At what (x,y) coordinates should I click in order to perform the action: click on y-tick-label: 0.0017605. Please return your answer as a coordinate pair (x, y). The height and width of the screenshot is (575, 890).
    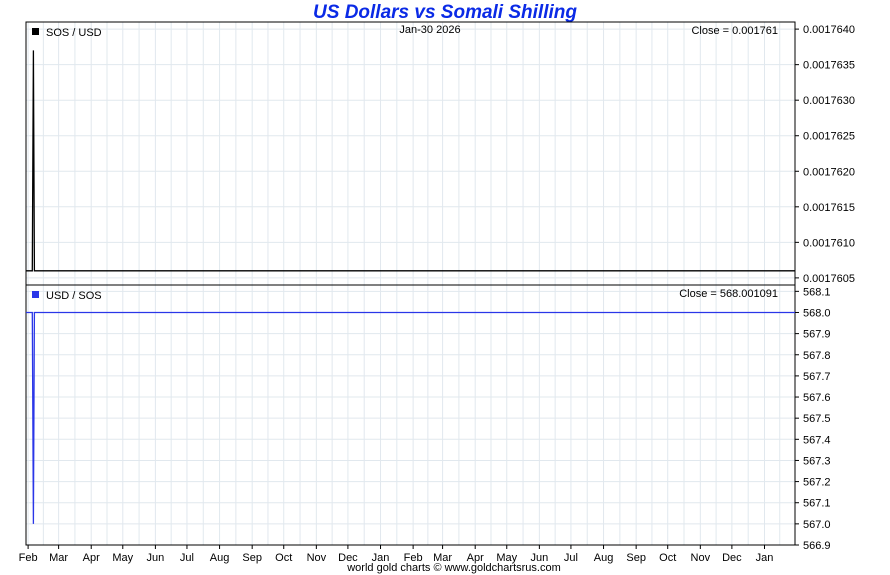
    Looking at the image, I should click on (829, 279).